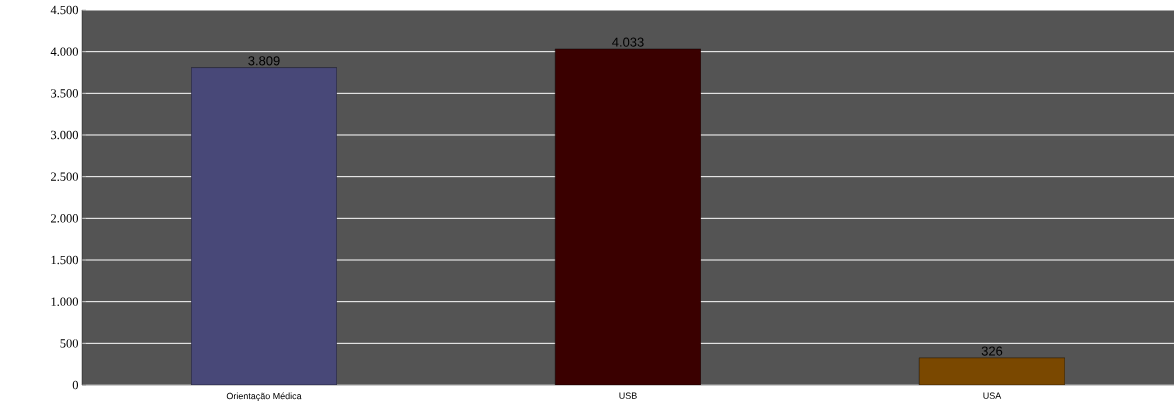 The image size is (1175, 419). I want to click on y-tick-label: 500, so click(69, 343).